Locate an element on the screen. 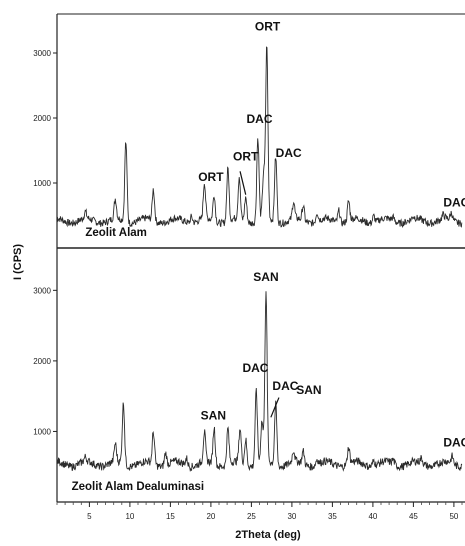 This screenshot has width=465, height=546. x-tick-label: 30 is located at coordinates (291, 516).